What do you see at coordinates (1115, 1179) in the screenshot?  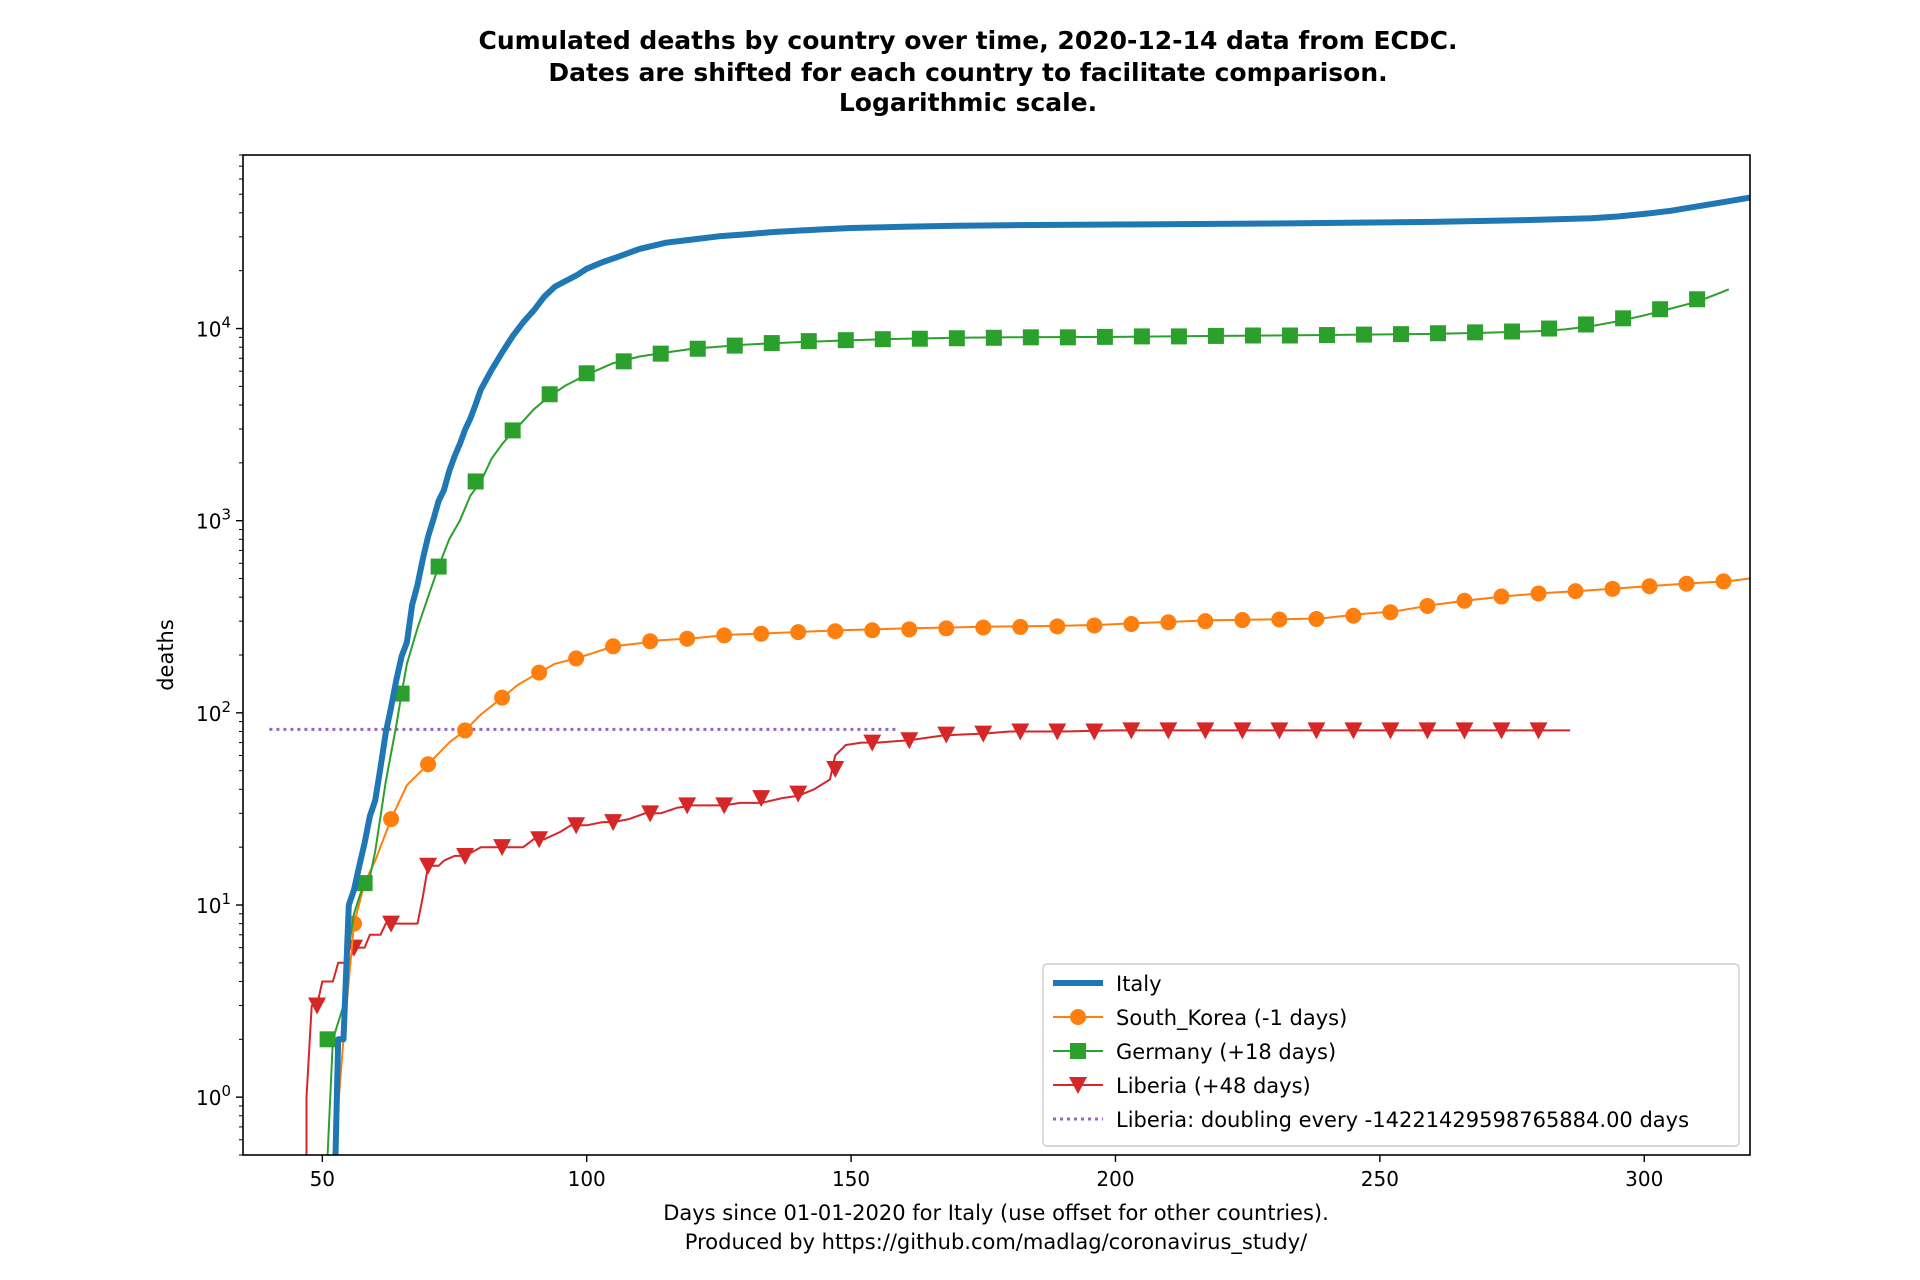 I see `x-tick-label: 200` at bounding box center [1115, 1179].